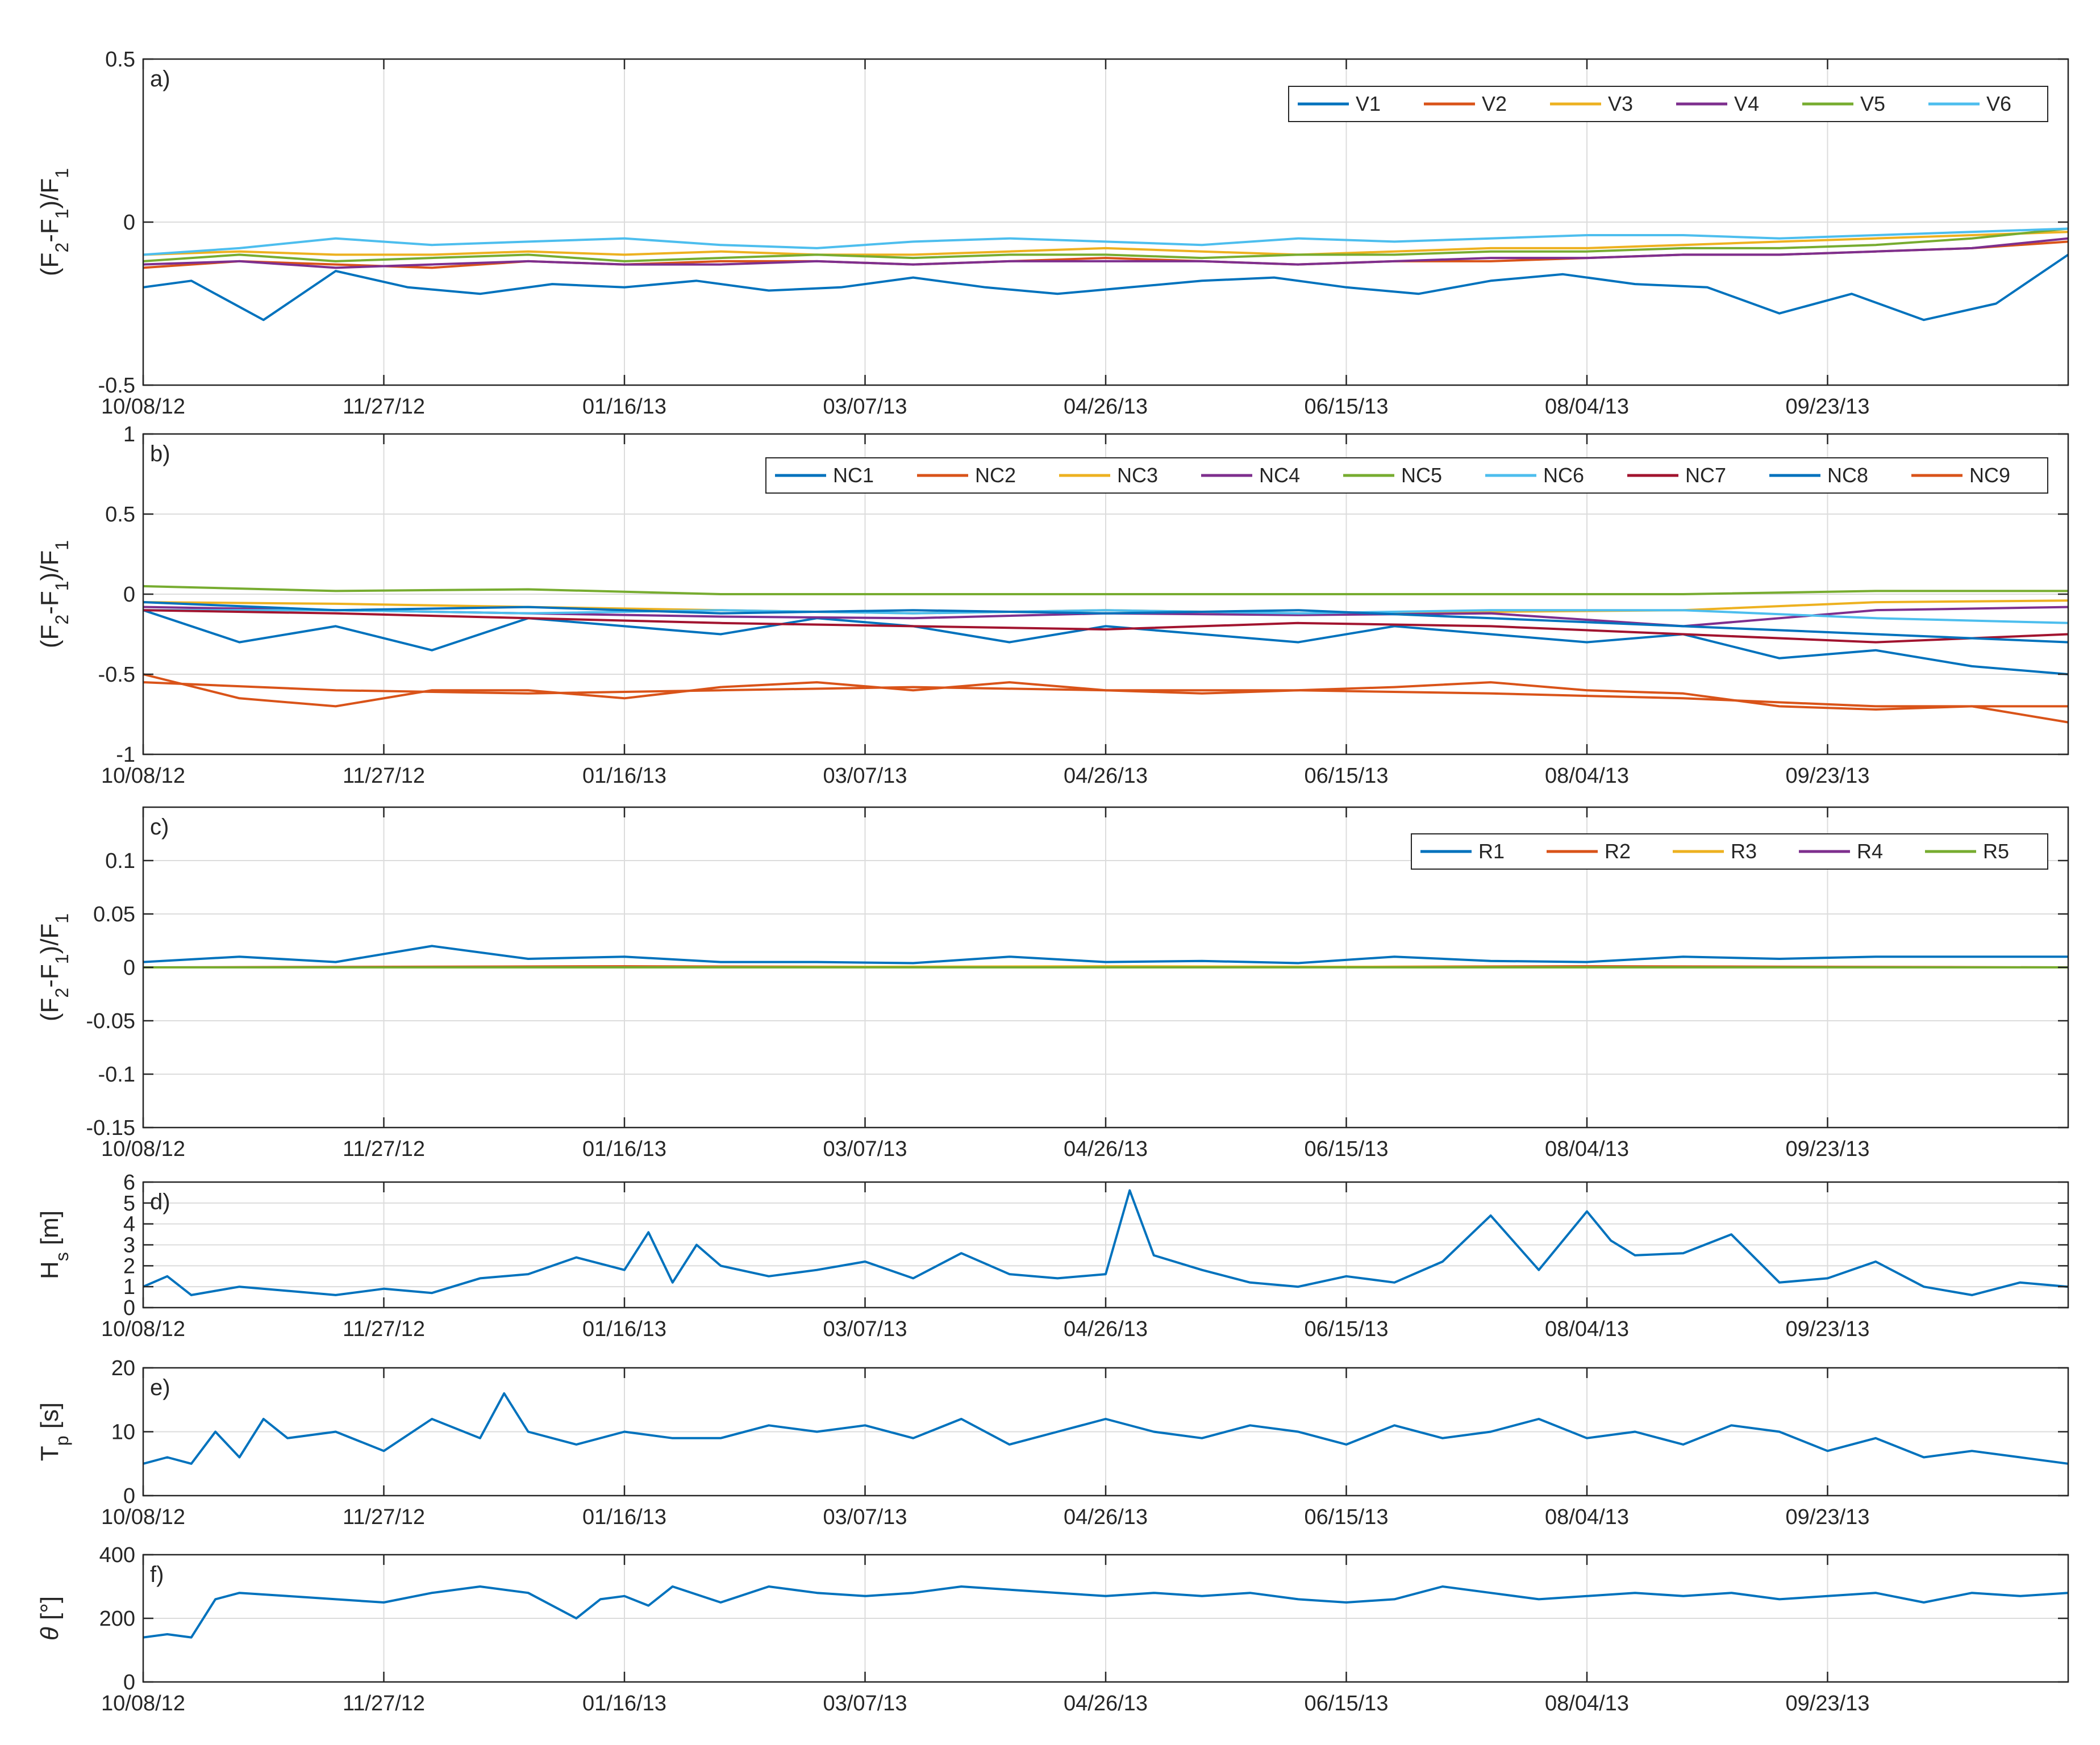 This screenshot has width=2100, height=1745. Describe the element at coordinates (126, 755) in the screenshot. I see `y-tick-label: -1` at that location.